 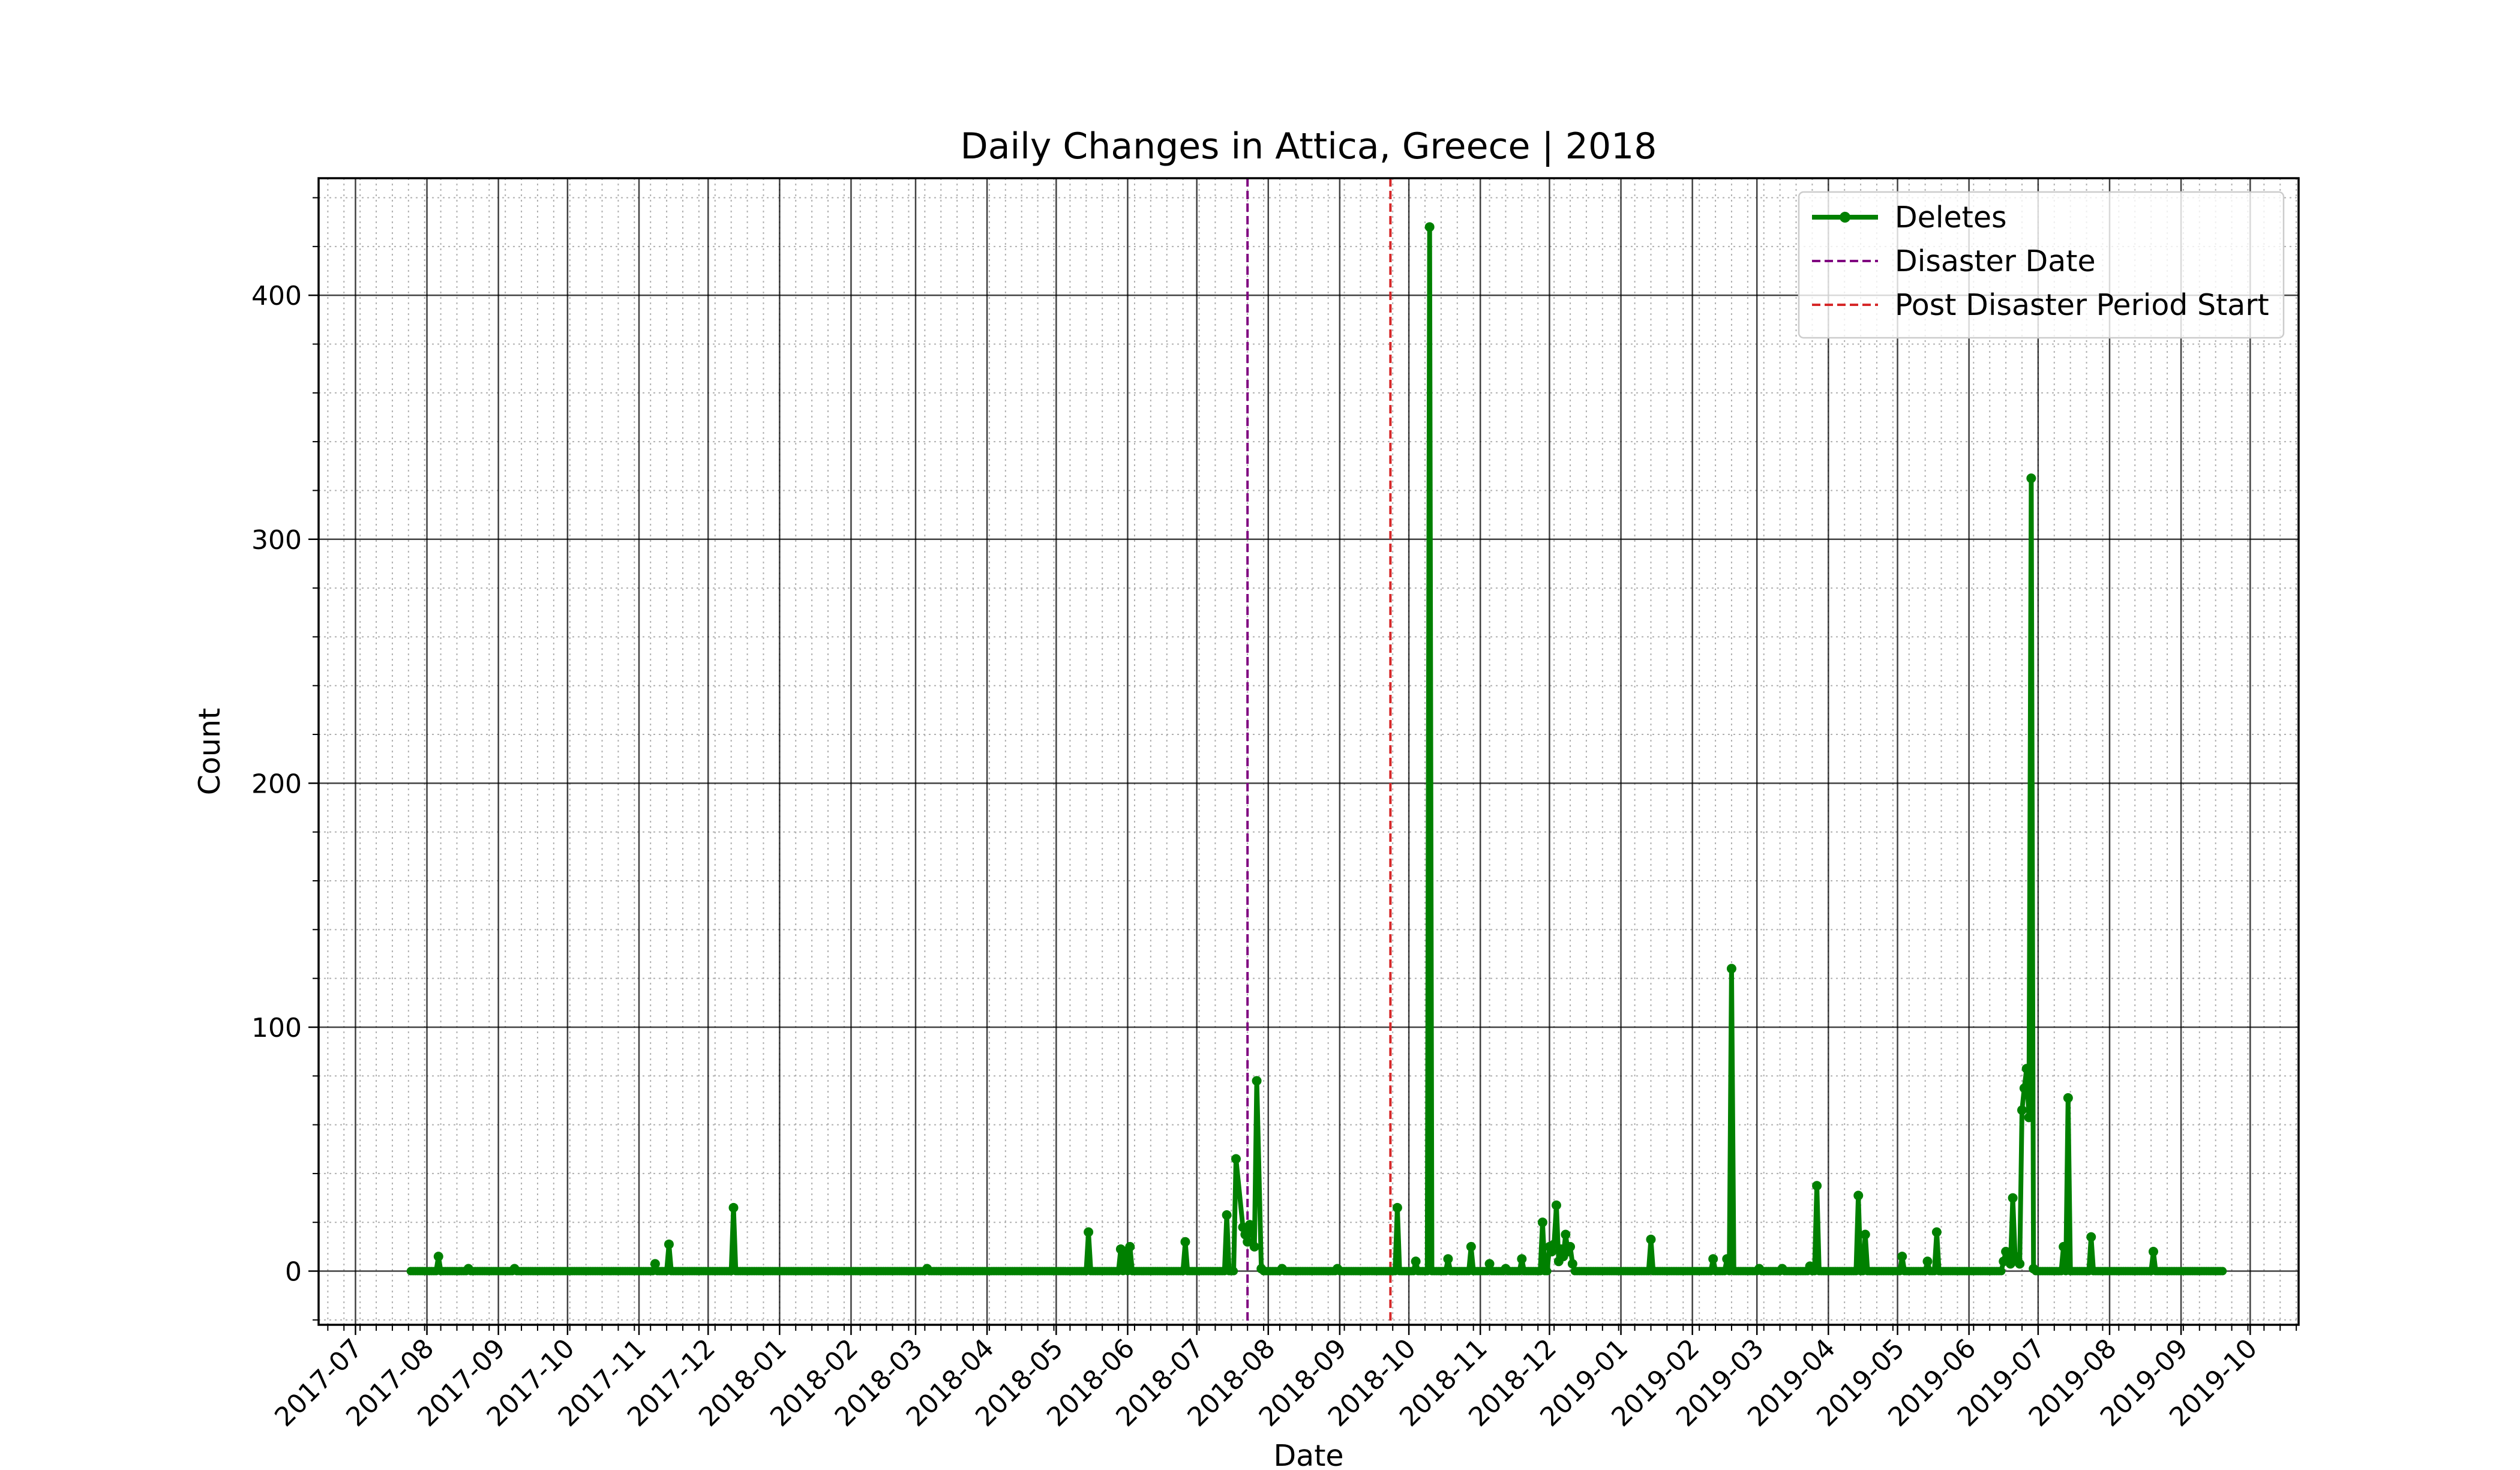 I want to click on legend-deletes-label: Deletes, so click(x=1951, y=217).